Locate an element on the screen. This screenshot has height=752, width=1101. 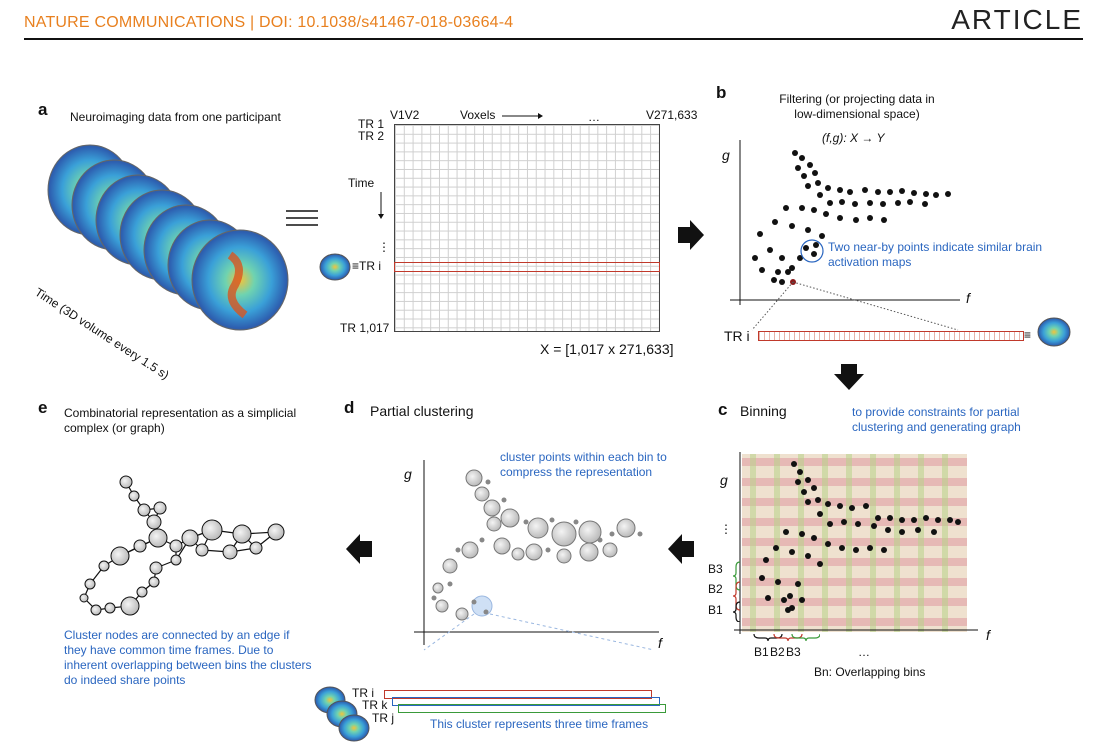
panel-d-trk: TR k is located at coordinates (375, 705).